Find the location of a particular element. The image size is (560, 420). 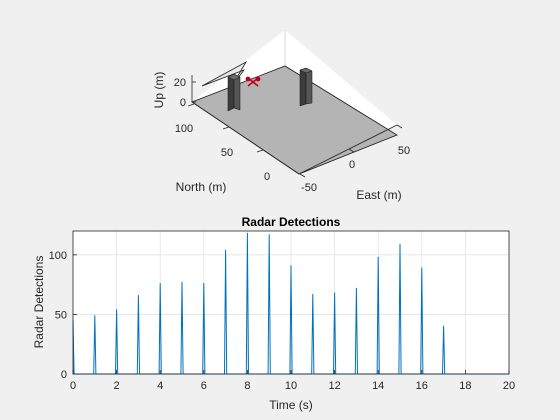

x-axis-line is located at coordinates (348, 149).